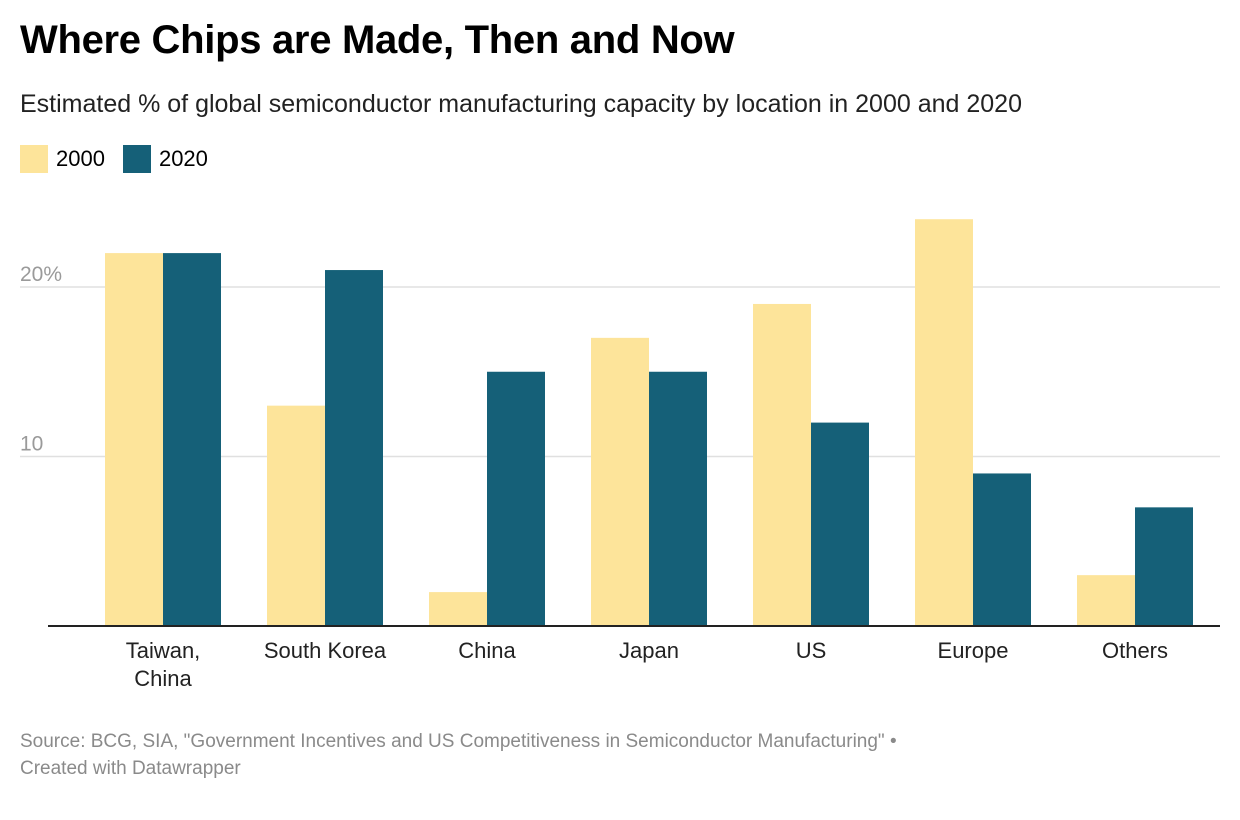 Image resolution: width=1240 pixels, height=820 pixels. I want to click on x-tick-label: South Korea, so click(325, 650).